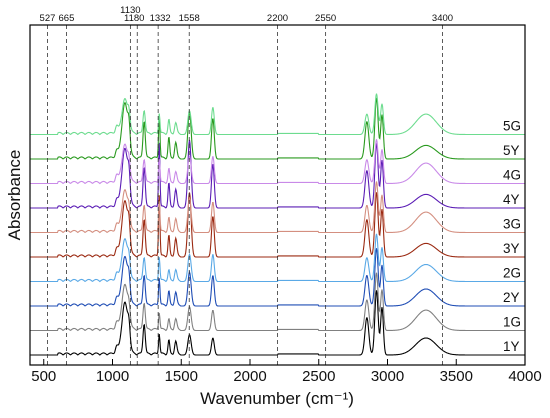 The height and width of the screenshot is (418, 550). Describe the element at coordinates (511, 199) in the screenshot. I see `series-label-4Y: 4Y` at that location.